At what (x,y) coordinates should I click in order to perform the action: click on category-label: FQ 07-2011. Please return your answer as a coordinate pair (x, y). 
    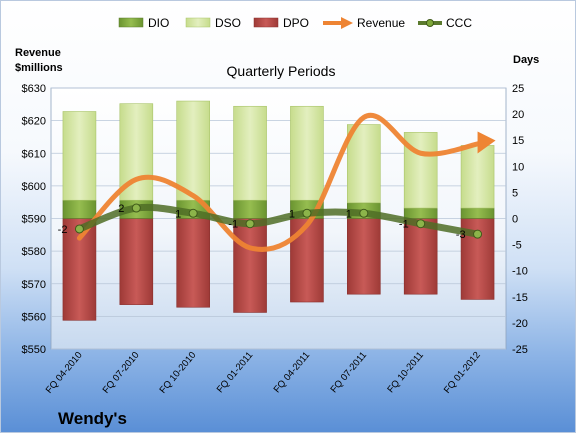
    Looking at the image, I should click on (349, 372).